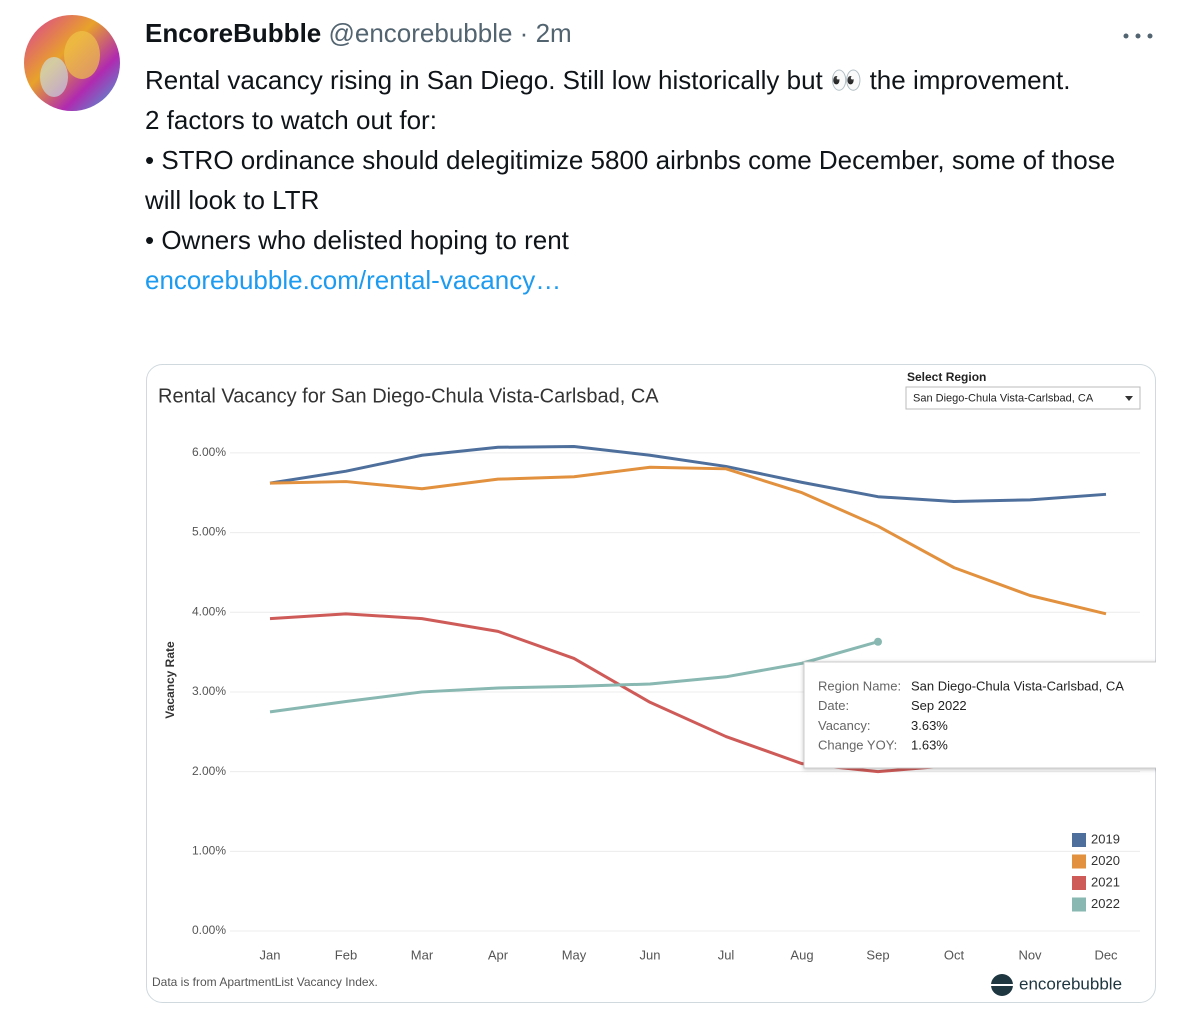 The image size is (1182, 1018). I want to click on legend-label: 2020, so click(1105, 860).